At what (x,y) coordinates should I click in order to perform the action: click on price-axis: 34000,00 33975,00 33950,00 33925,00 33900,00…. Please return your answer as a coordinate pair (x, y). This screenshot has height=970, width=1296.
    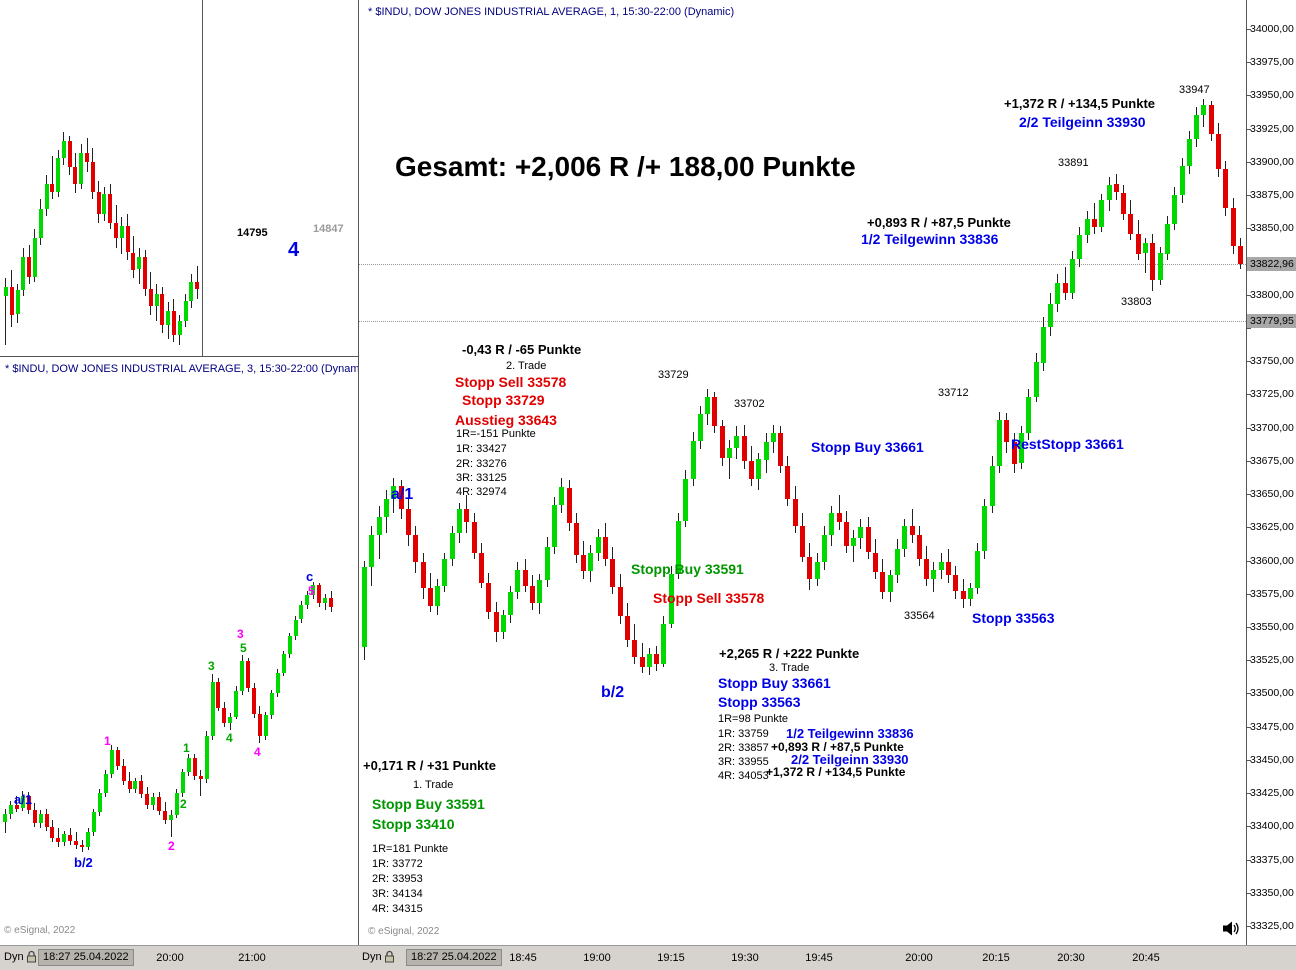
    Looking at the image, I should click on (1271, 472).